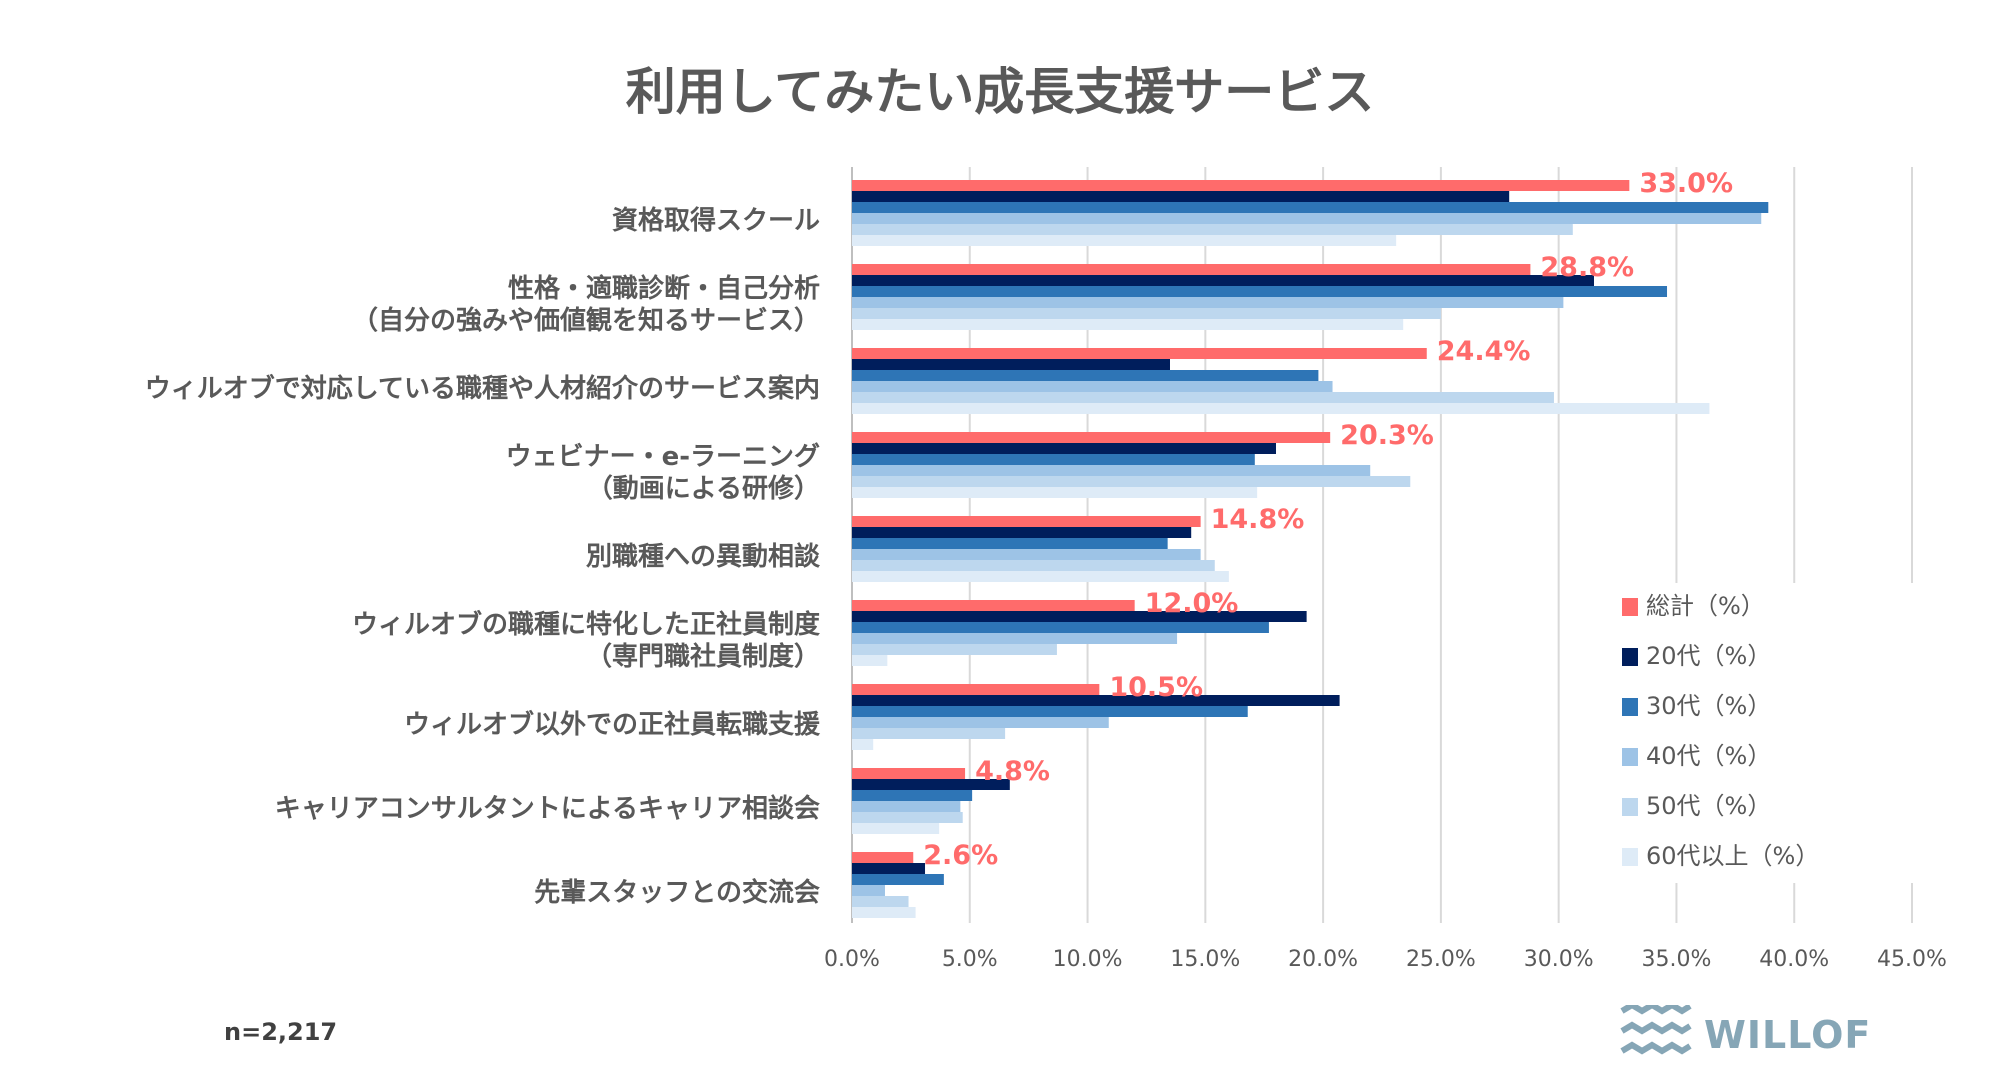 This screenshot has width=2000, height=1089. Describe the element at coordinates (585, 641) in the screenshot. I see `category-label: ウィルオブの職種に特化した正社員制度 （専門職社員制度）` at that location.